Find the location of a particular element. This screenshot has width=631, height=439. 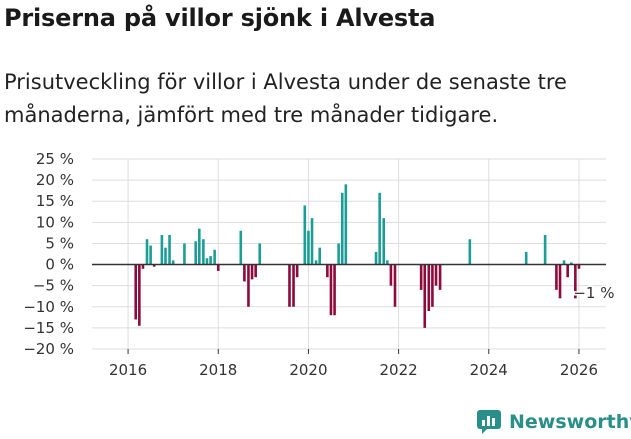

x-tick-label: 2022 is located at coordinates (399, 370).